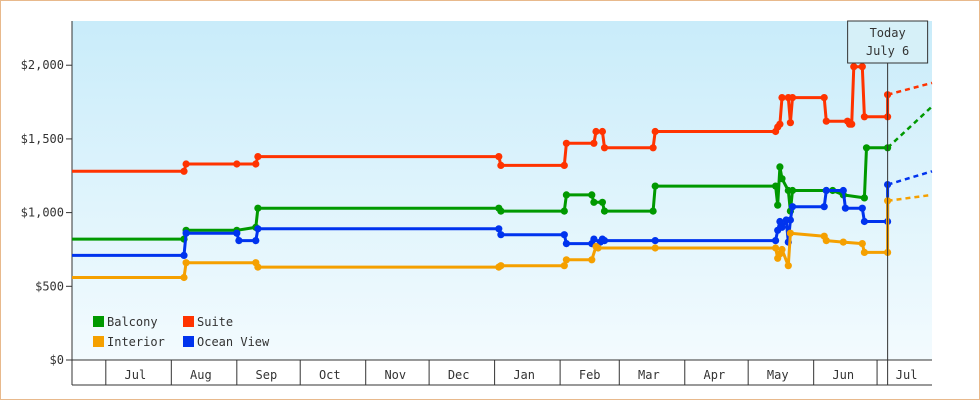 This screenshot has height=401, width=980. What do you see at coordinates (887, 51) in the screenshot?
I see `today-date: July 6` at bounding box center [887, 51].